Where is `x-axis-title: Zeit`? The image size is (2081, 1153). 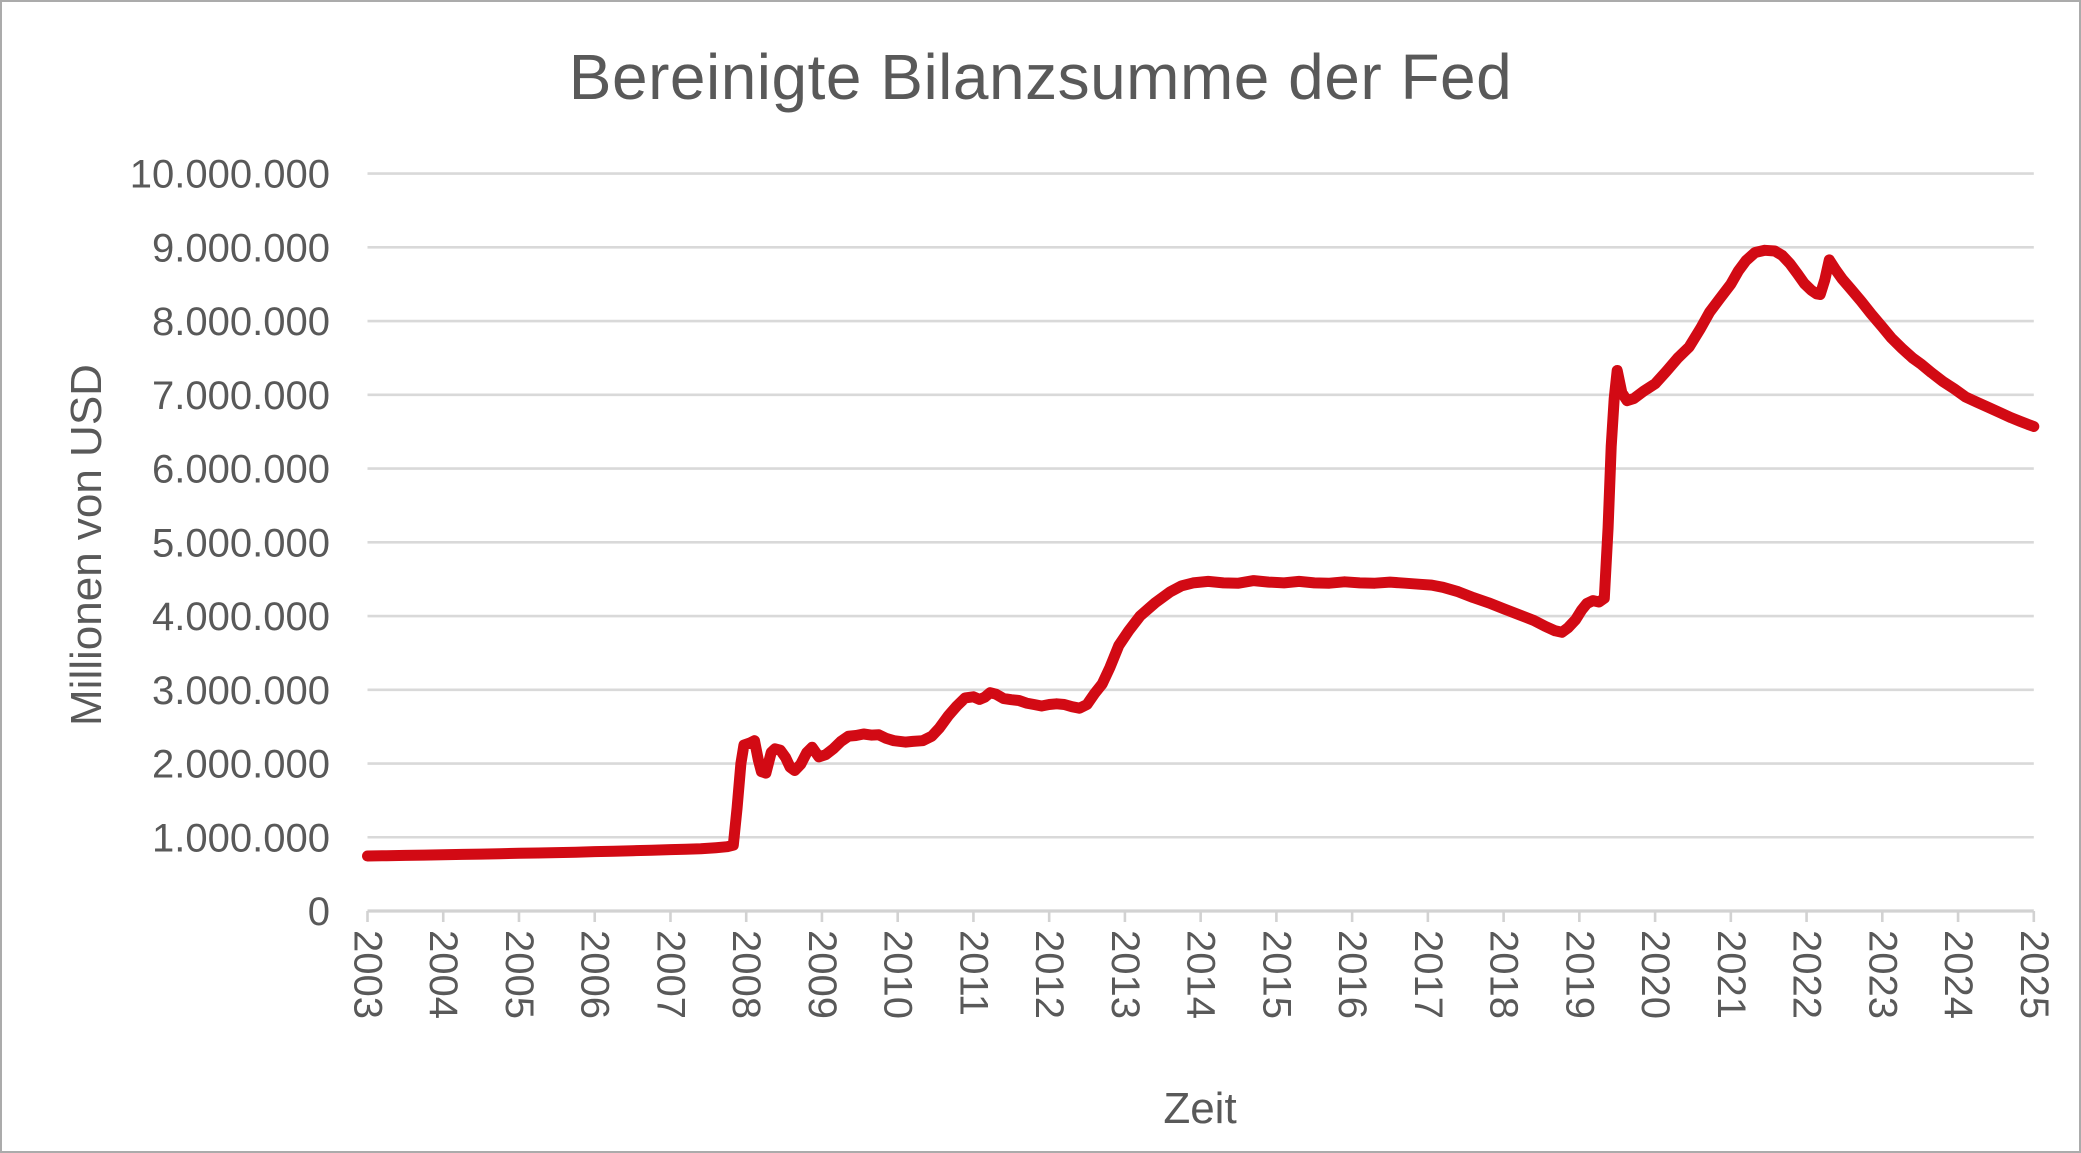 x-axis-title: Zeit is located at coordinates (1200, 1108).